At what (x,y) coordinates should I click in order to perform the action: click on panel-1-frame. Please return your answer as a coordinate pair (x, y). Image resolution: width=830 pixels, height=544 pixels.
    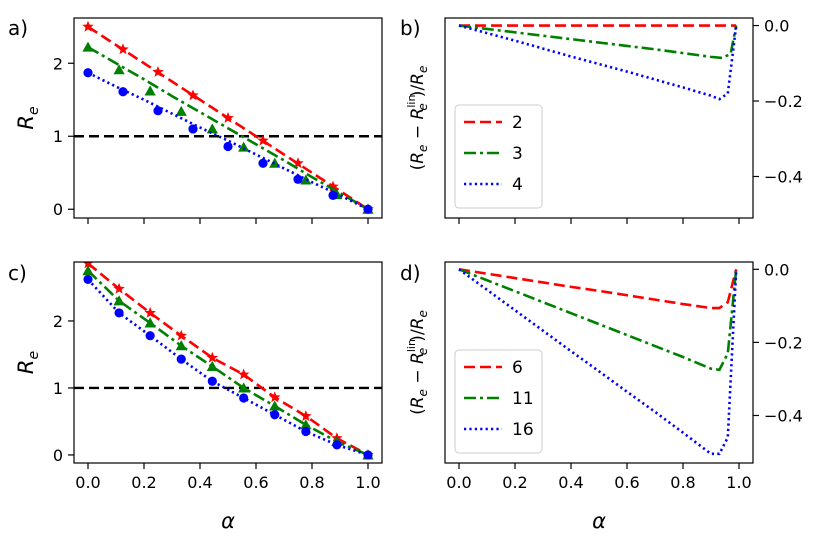
    Looking at the image, I should click on (599, 118).